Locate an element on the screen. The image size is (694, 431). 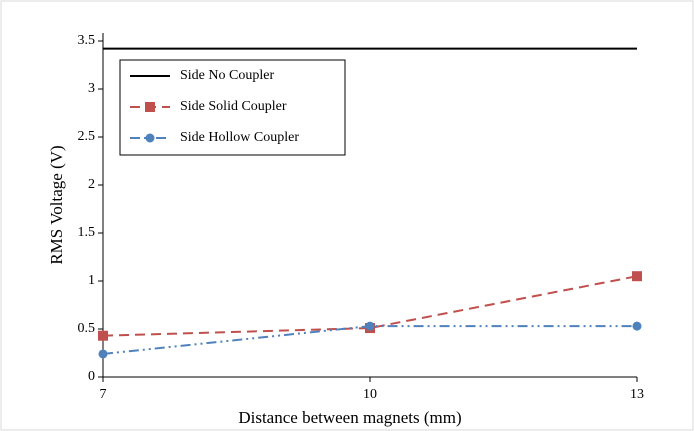
x-tick-label: 7 is located at coordinates (103, 394).